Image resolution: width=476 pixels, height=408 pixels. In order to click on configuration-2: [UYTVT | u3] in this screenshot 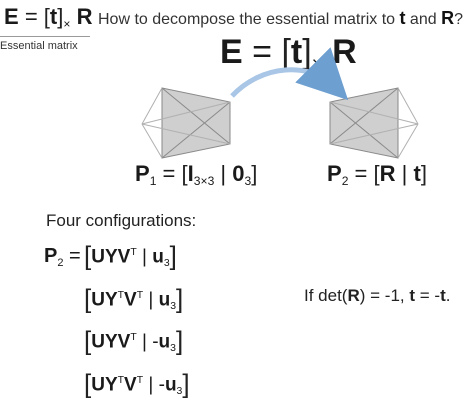, I will do `click(134, 298)`.